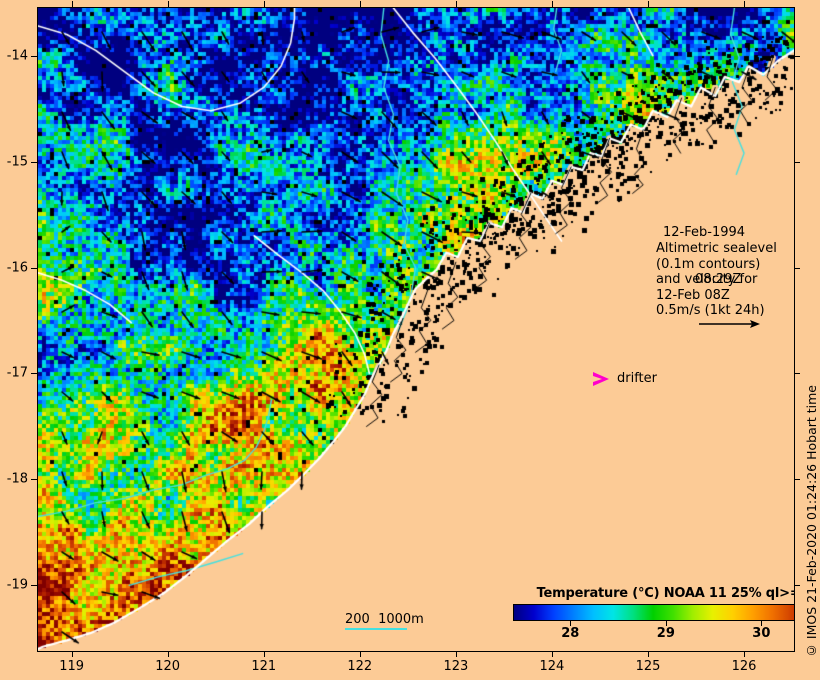  Describe the element at coordinates (456, 666) in the screenshot. I see `x-tick-label: 123` at that location.